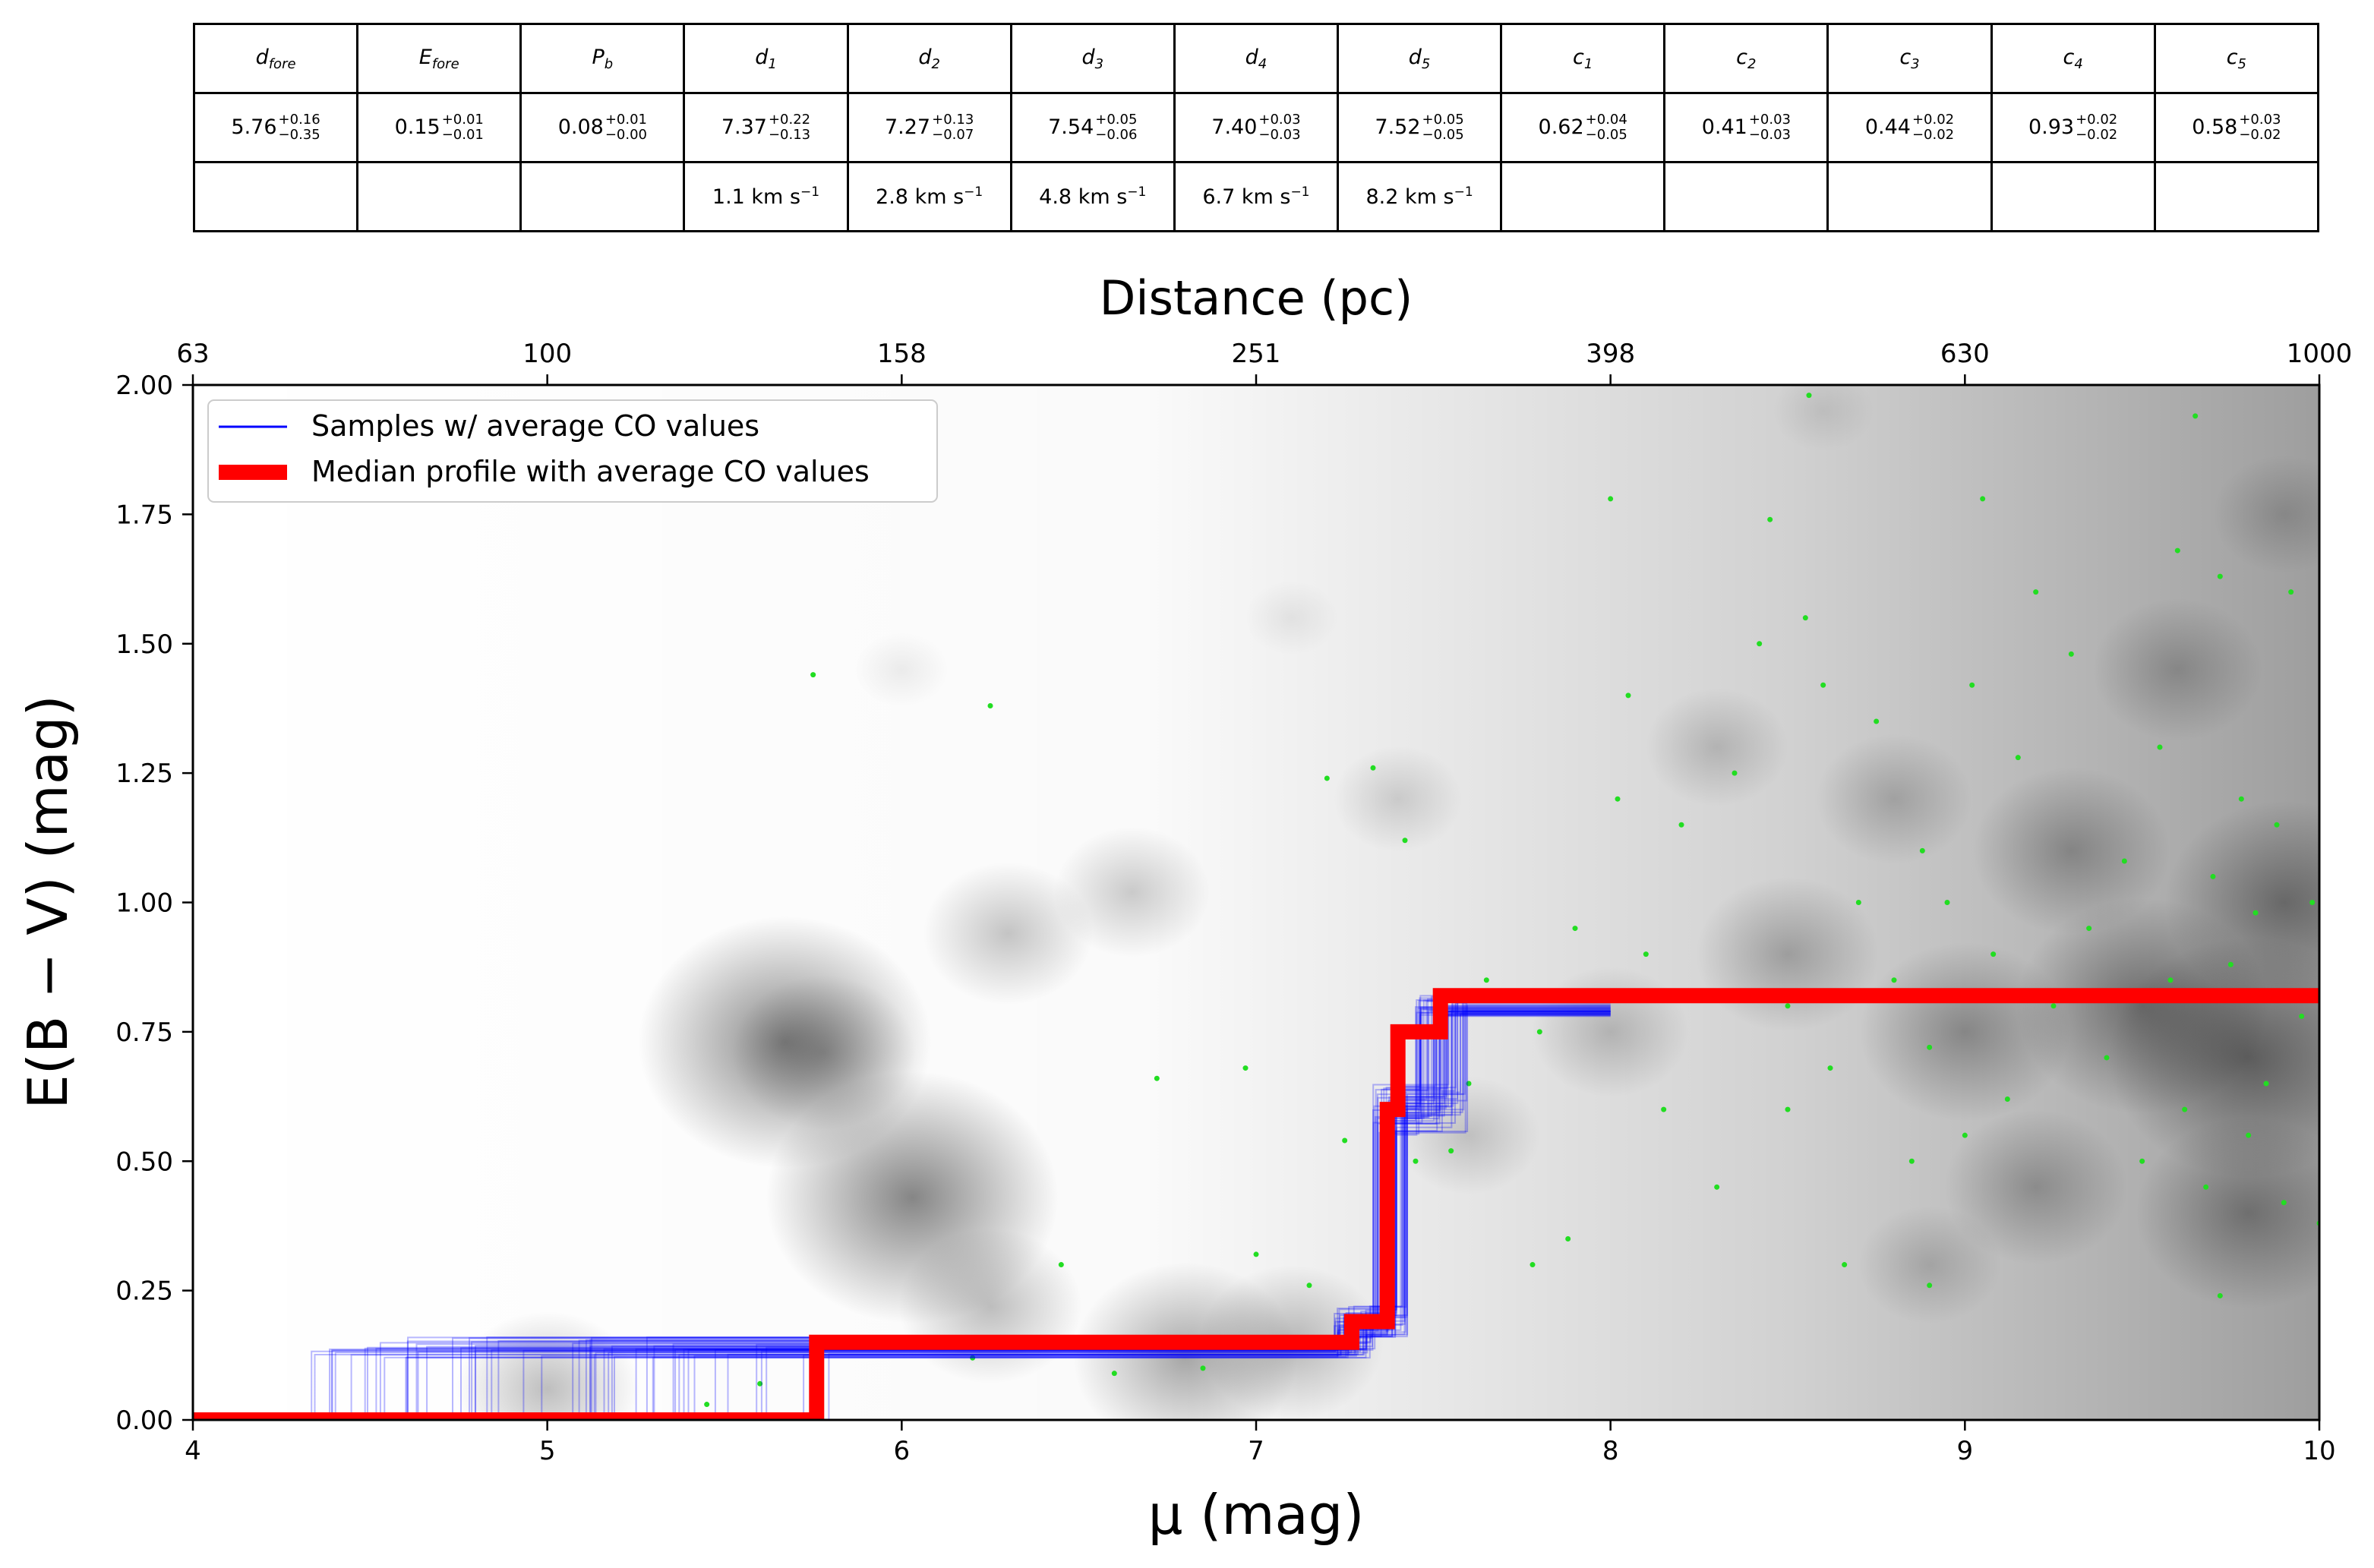 The width and height of the screenshot is (2374, 1568). What do you see at coordinates (1443, 120) in the screenshot?
I see `error-upper: +0.05` at bounding box center [1443, 120].